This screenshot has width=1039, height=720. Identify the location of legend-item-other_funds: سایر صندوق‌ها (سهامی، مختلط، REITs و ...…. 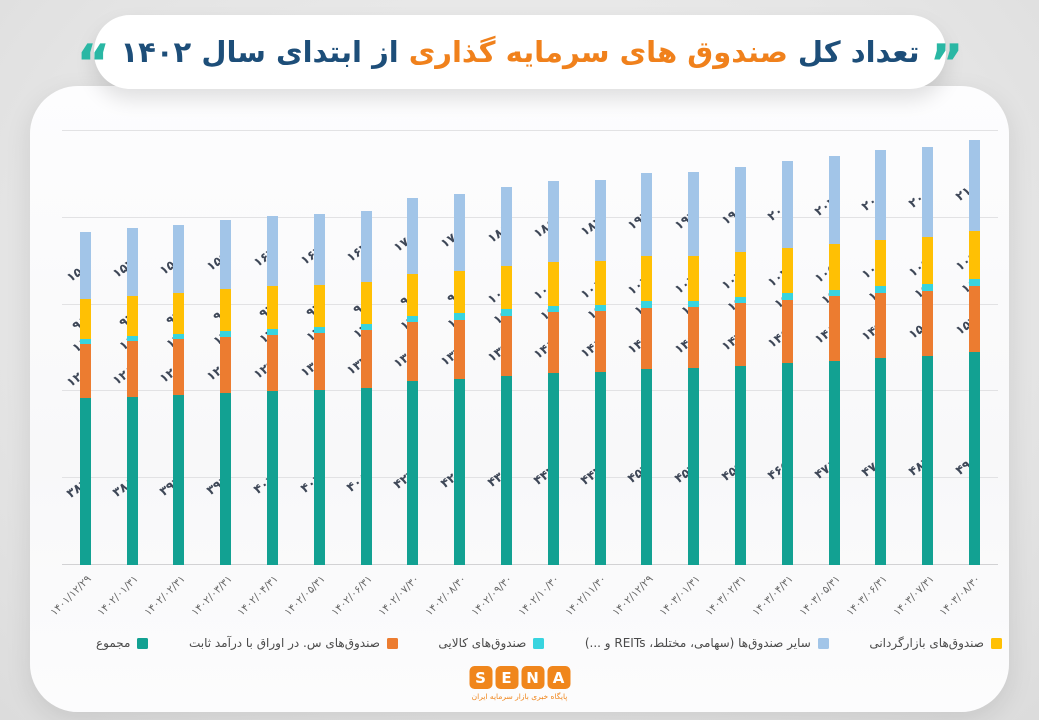
(707, 643).